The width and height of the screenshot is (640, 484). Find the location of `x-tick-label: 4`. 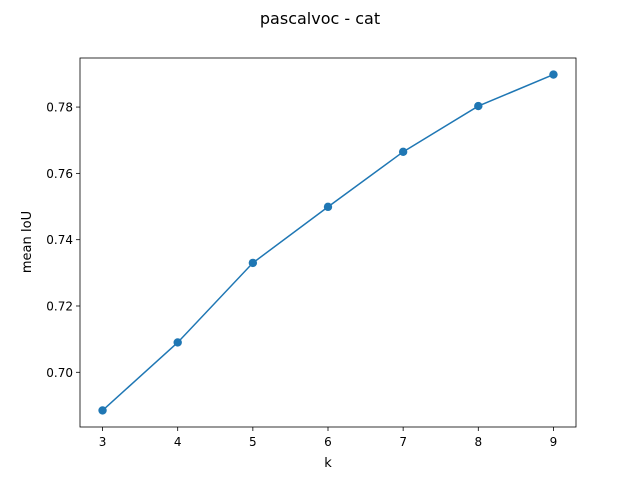

x-tick-label: 4 is located at coordinates (178, 442).